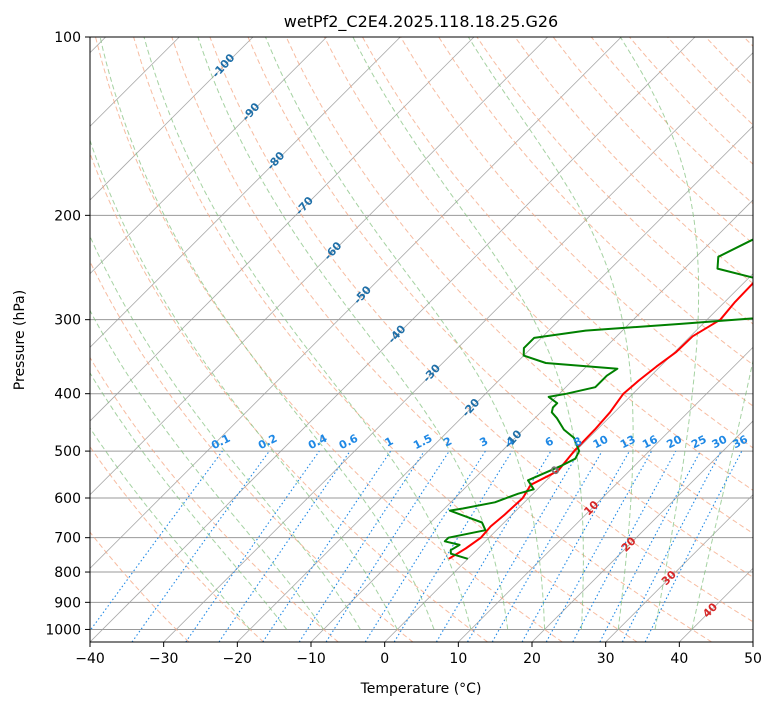  Describe the element at coordinates (606, 659) in the screenshot. I see `x-tick-label: 30` at that location.